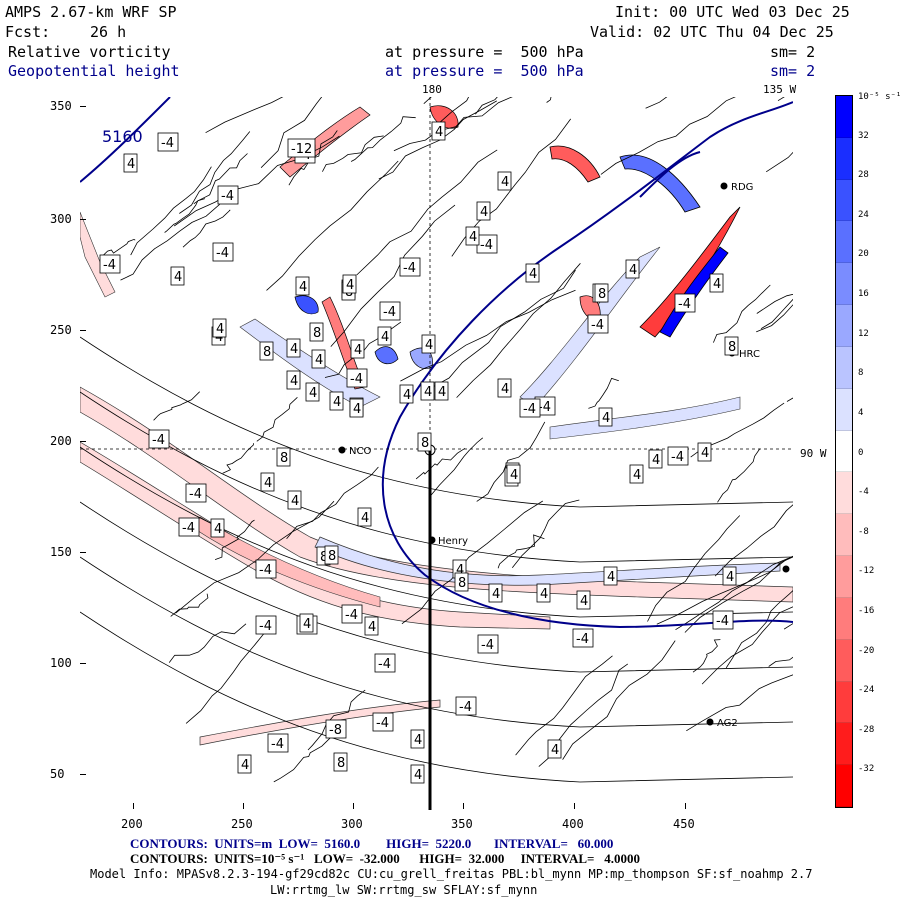  What do you see at coordinates (61, 330) in the screenshot?
I see `y-tick-label: 250` at bounding box center [61, 330].